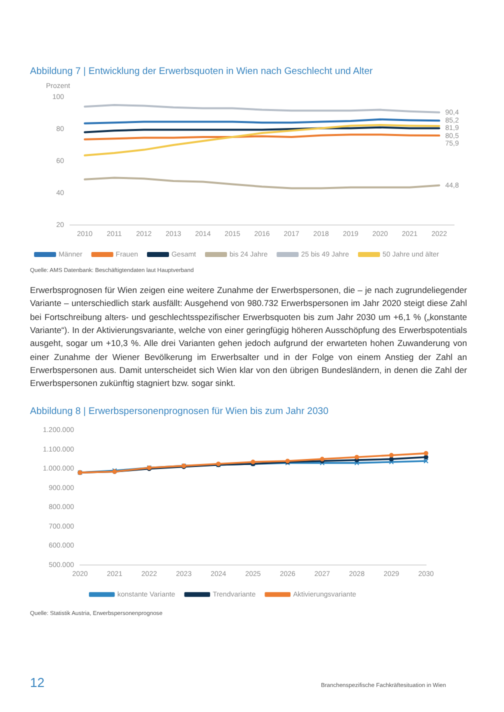 This screenshot has height=712, width=504. Describe the element at coordinates (37, 683) in the screenshot. I see `text: 12` at that location.